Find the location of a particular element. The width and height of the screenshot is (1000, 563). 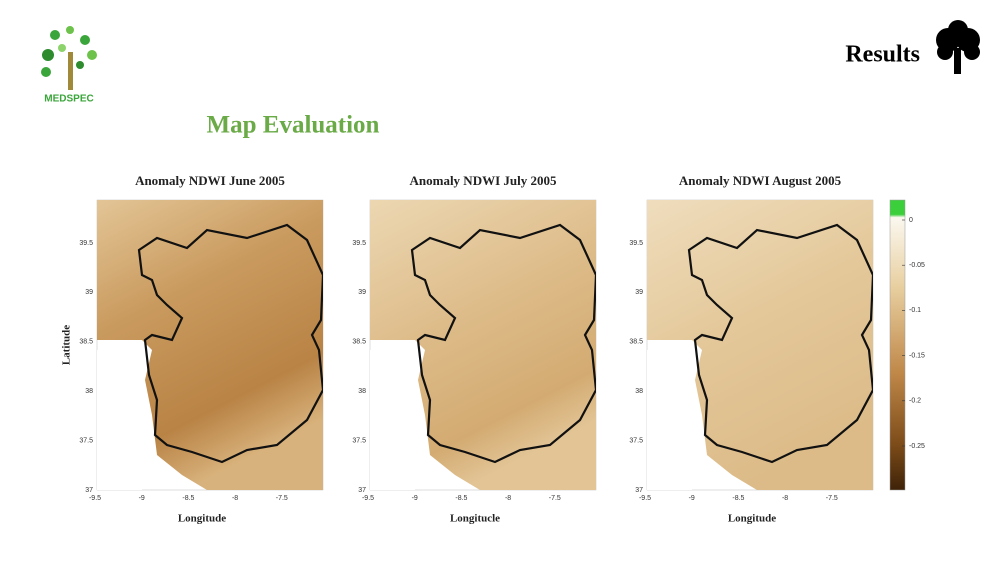

tree-icon is located at coordinates (958, 47).